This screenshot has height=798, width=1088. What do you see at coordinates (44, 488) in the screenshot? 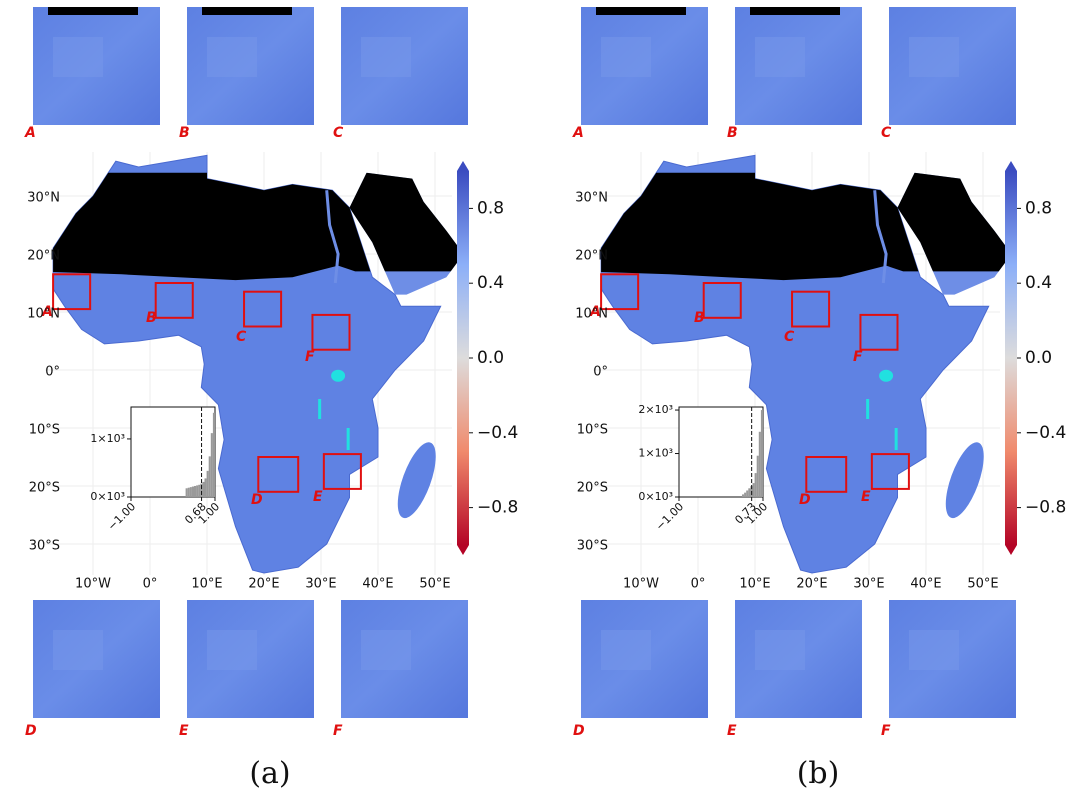
I see `lat-label: 20°S` at bounding box center [44, 488].